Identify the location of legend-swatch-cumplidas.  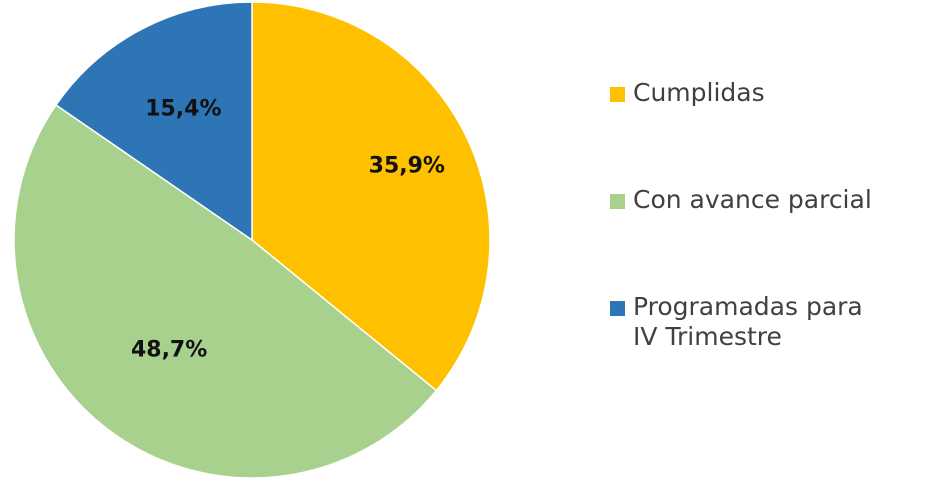
(617, 94).